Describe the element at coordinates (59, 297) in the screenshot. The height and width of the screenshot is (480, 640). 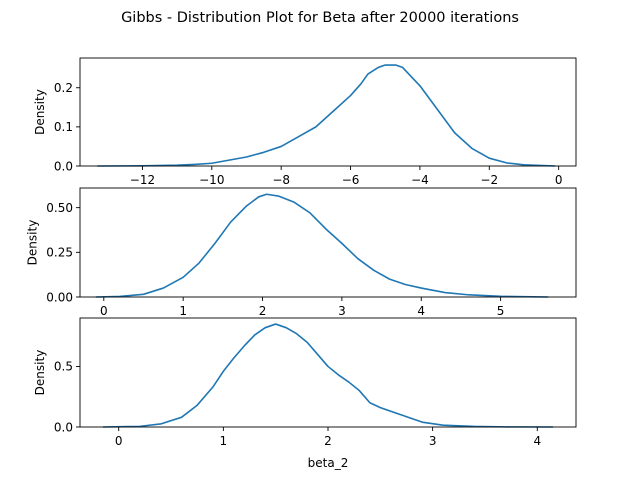
I see `y-tick-label: 0.00` at that location.